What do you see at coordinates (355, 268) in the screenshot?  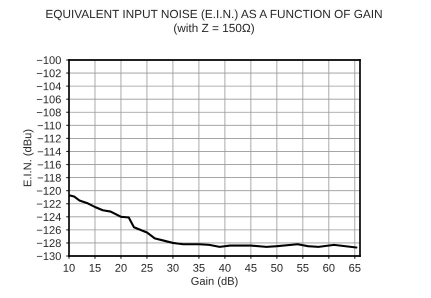 I see `x-tick-label: 65` at bounding box center [355, 268].